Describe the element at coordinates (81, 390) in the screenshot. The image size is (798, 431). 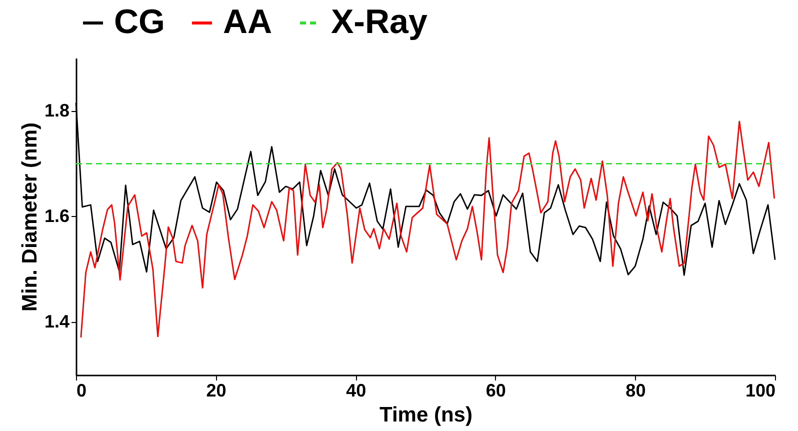
I see `x-tick-label: 0` at that location.